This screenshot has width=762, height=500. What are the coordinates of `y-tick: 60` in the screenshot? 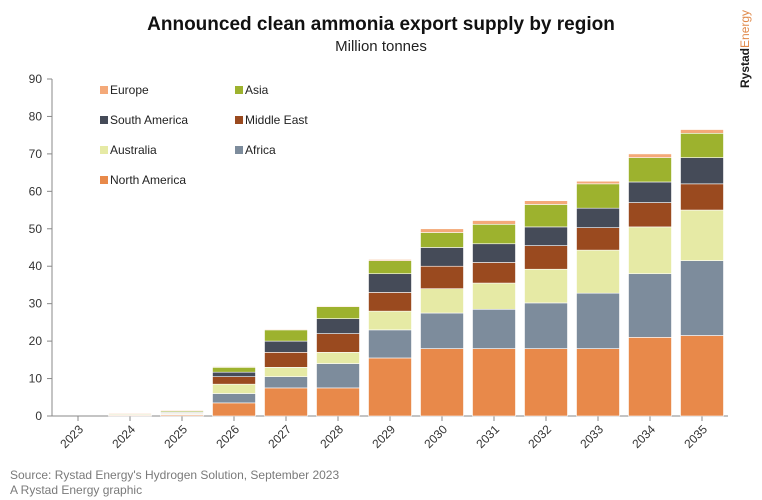 It's located at (40, 191).